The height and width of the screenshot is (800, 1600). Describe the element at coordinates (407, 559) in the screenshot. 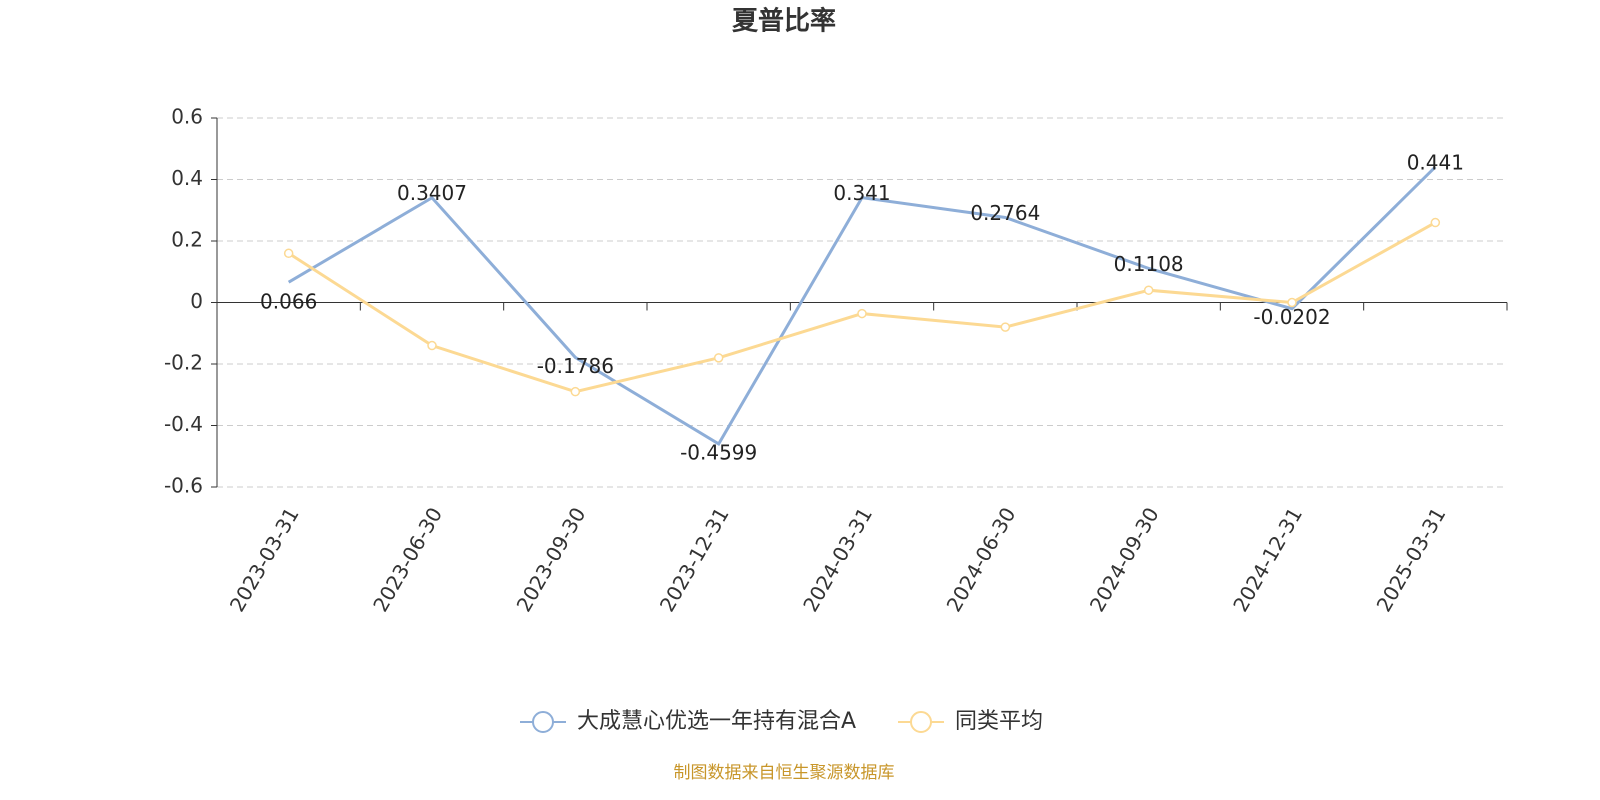

I see `x-tick-label: 2023-06-30` at that location.